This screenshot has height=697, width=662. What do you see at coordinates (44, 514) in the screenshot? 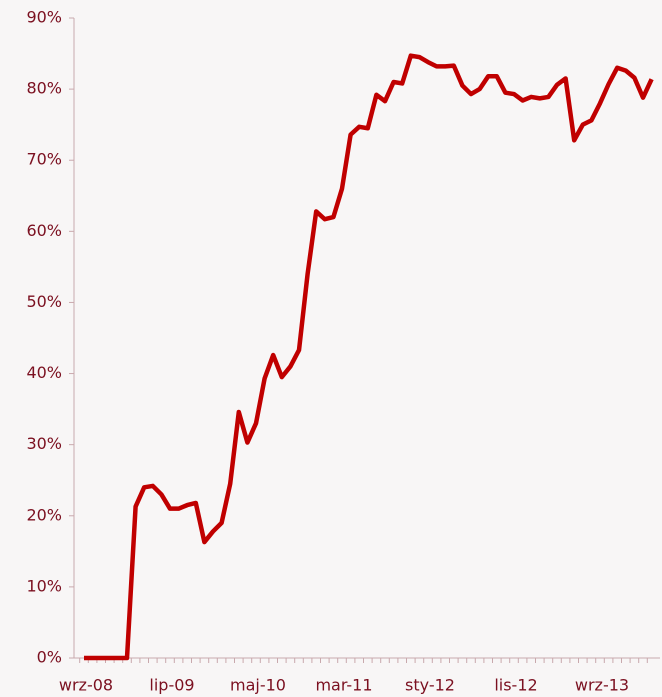
I see `y-tick-label: 20%` at bounding box center [44, 514].